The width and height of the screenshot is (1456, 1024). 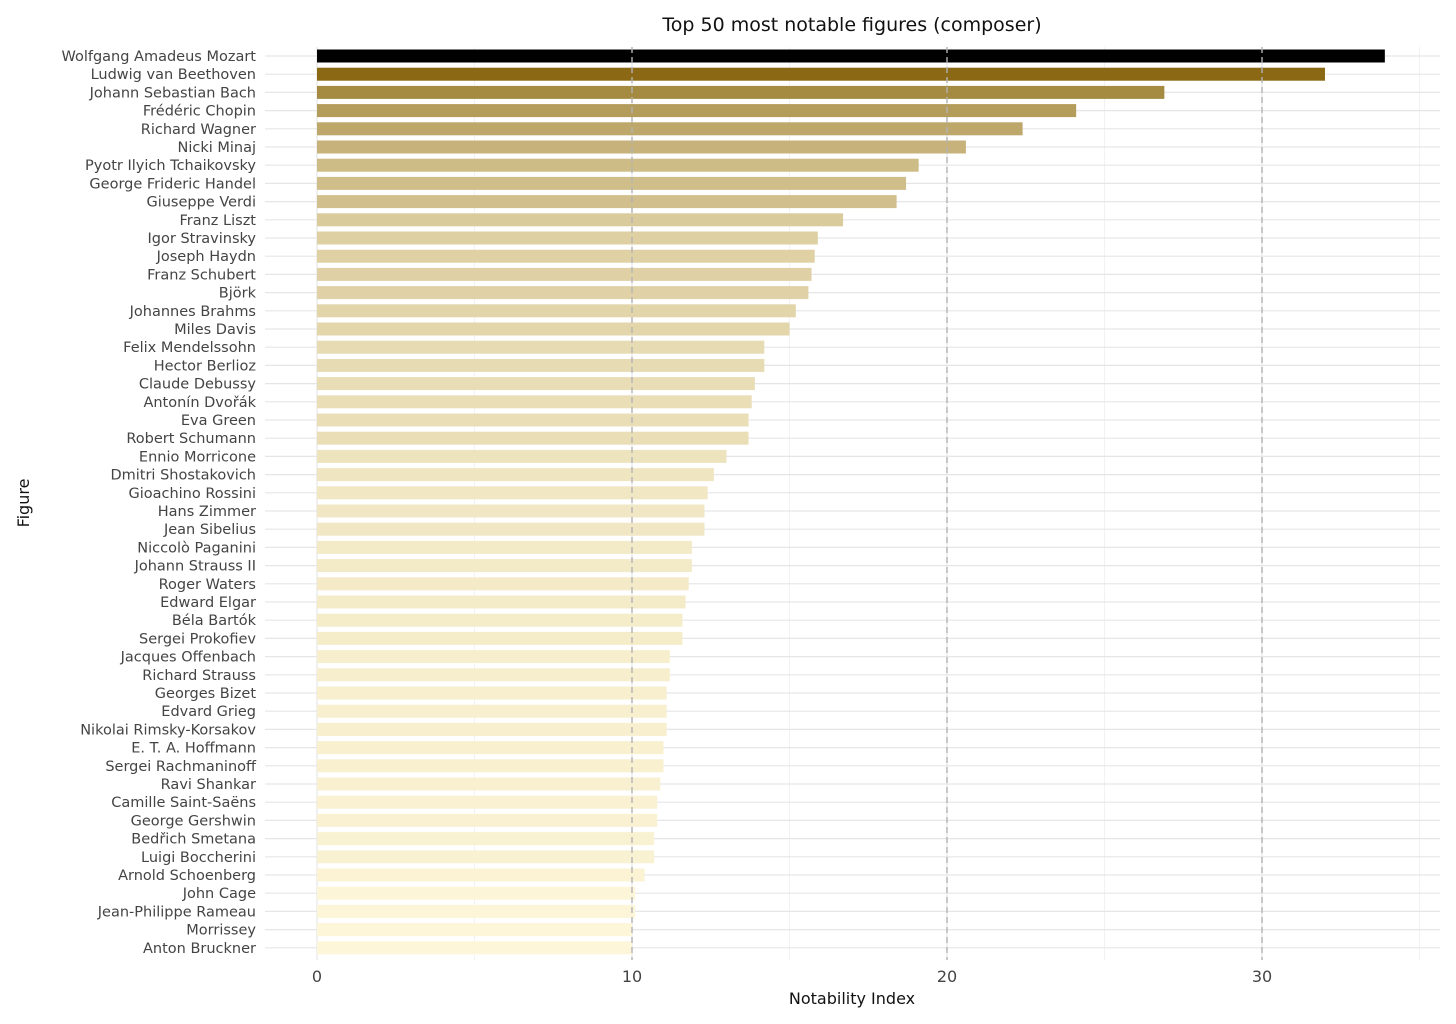 I want to click on category-label: Antonín Dvořák, so click(x=199, y=403).